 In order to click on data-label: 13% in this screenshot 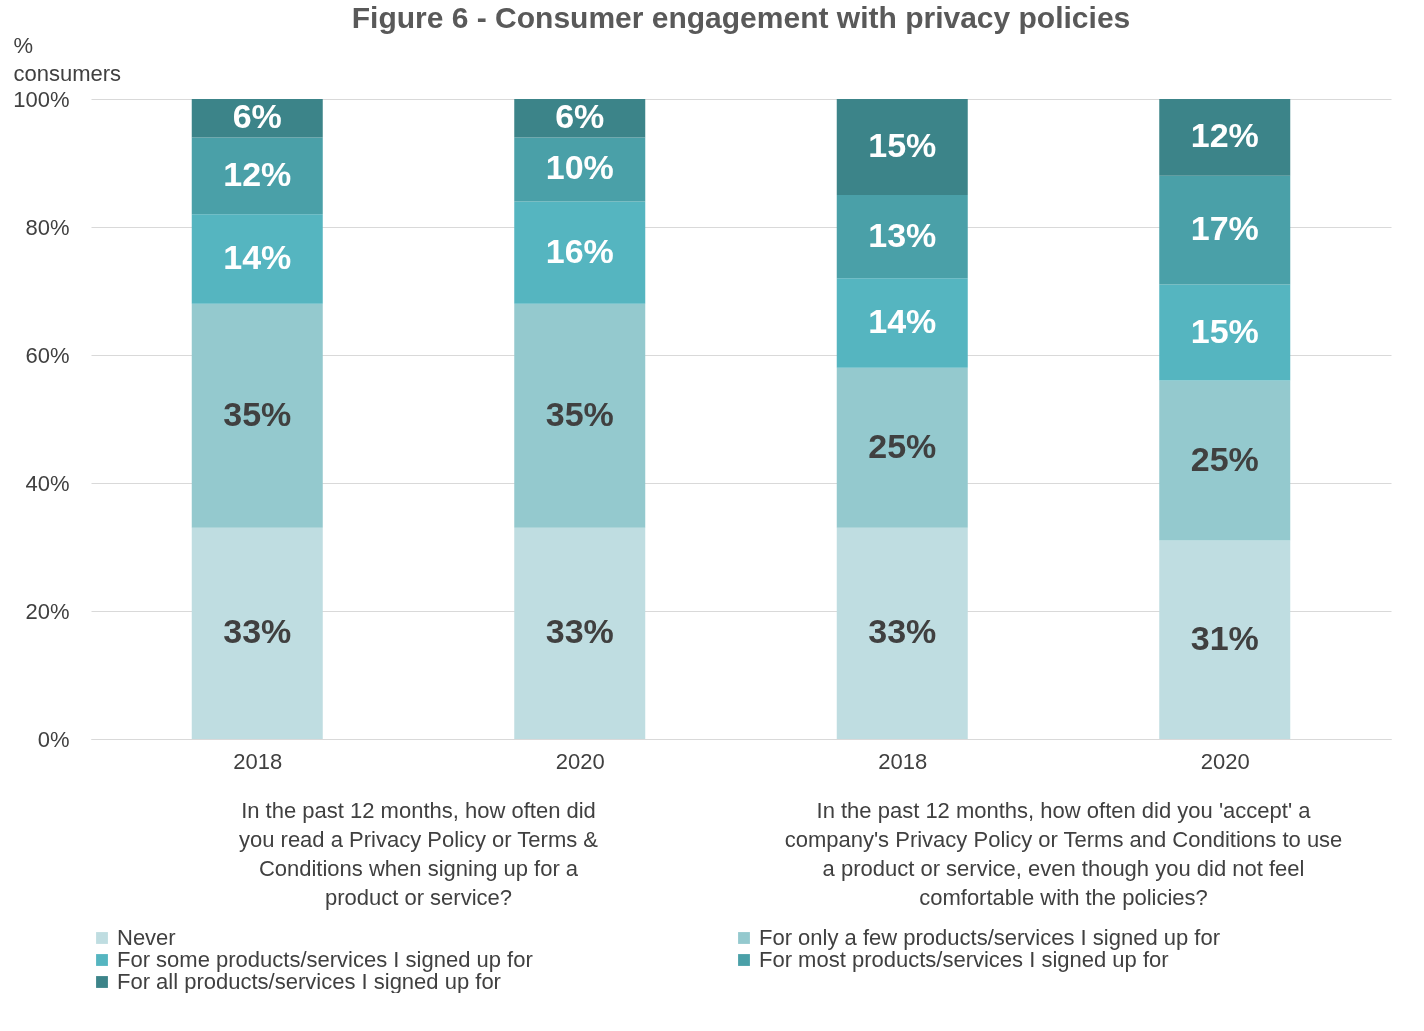, I will do `click(902, 234)`.